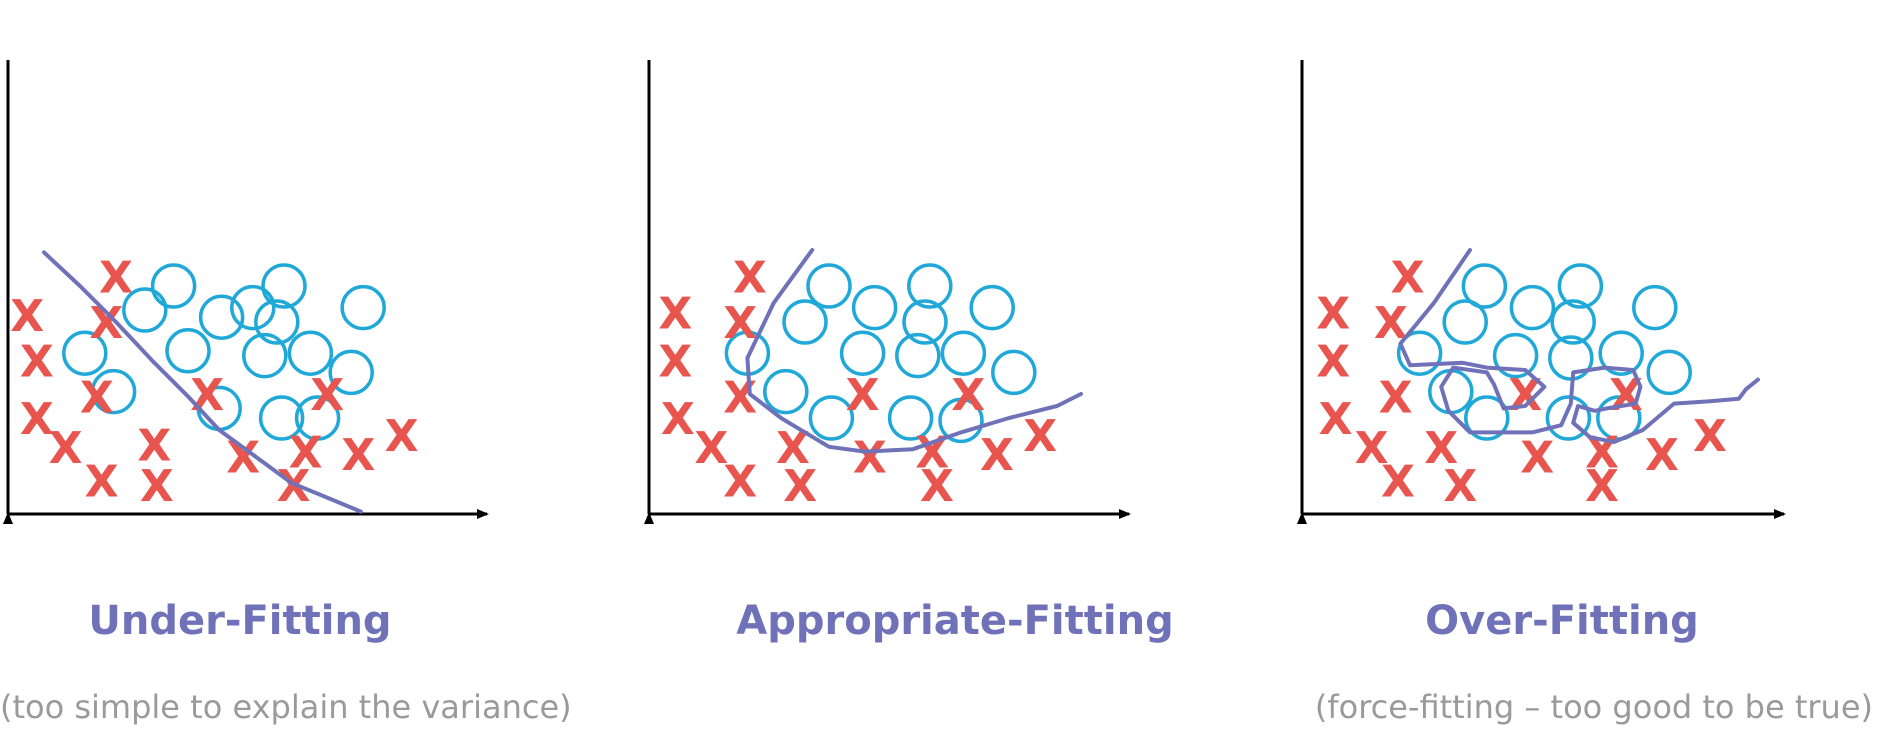  Describe the element at coordinates (1562, 621) in the screenshot. I see `over-fitting-title: Over-Fitting` at that location.